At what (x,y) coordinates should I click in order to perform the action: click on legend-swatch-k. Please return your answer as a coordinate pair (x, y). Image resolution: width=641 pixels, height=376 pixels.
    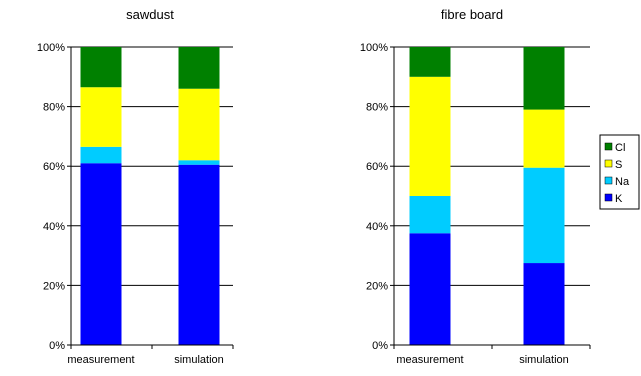
    Looking at the image, I should click on (608, 197).